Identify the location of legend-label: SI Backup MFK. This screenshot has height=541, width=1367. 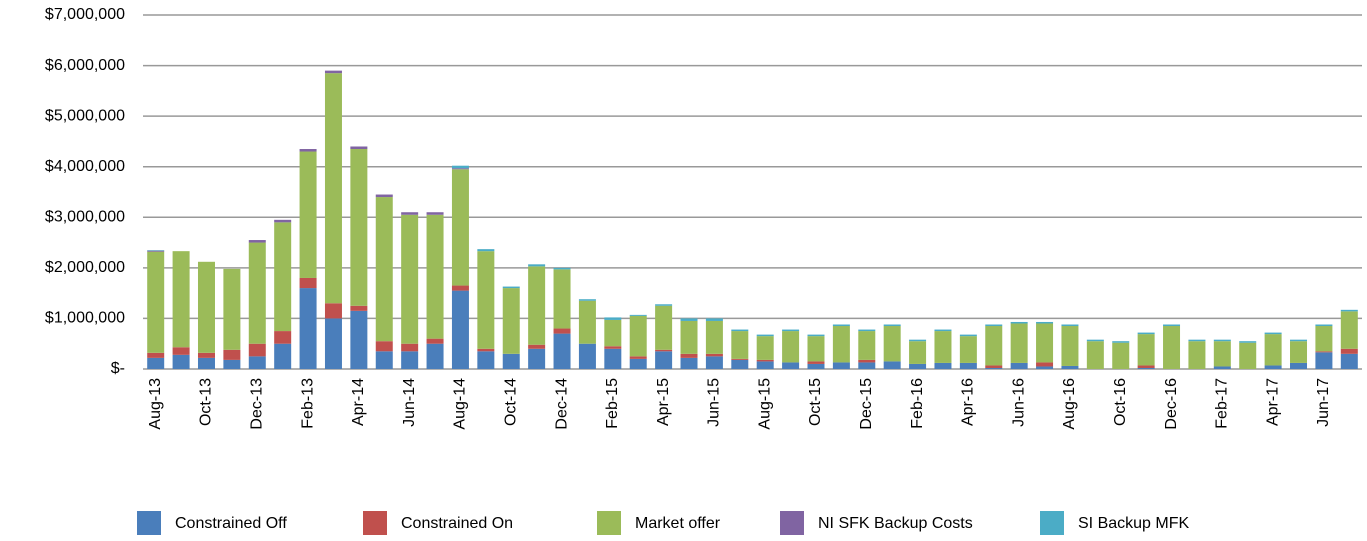
(1133, 523).